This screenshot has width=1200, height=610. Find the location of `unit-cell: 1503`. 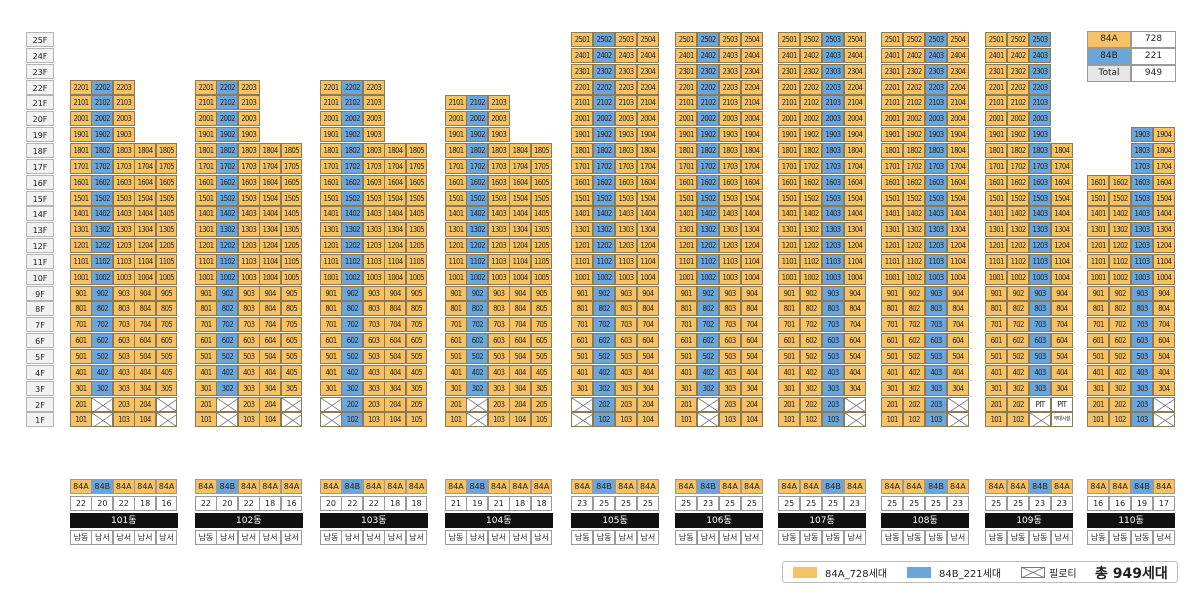

unit-cell: 1503 is located at coordinates (248, 198).